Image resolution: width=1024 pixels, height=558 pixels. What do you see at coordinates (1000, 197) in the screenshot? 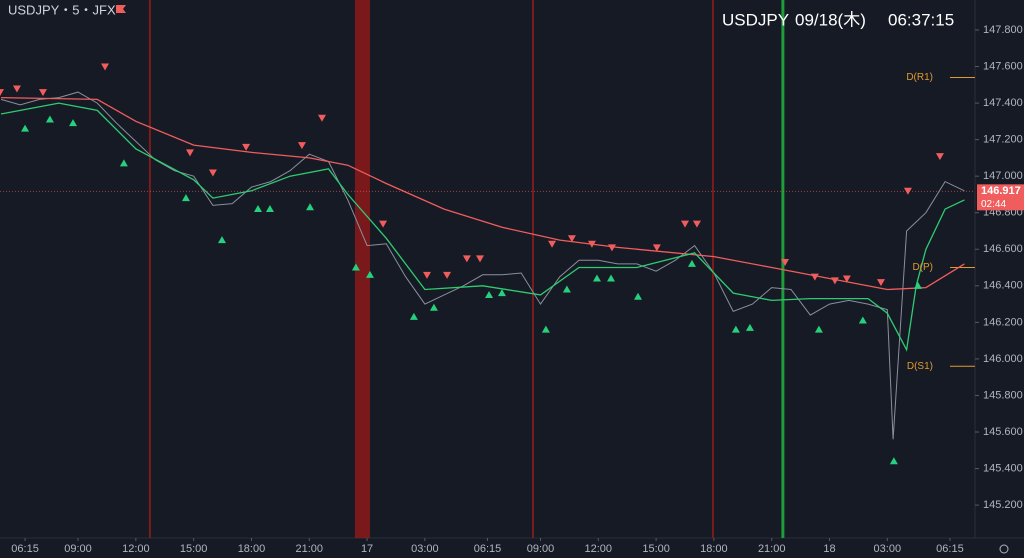
I see `last-price-tag` at bounding box center [1000, 197].